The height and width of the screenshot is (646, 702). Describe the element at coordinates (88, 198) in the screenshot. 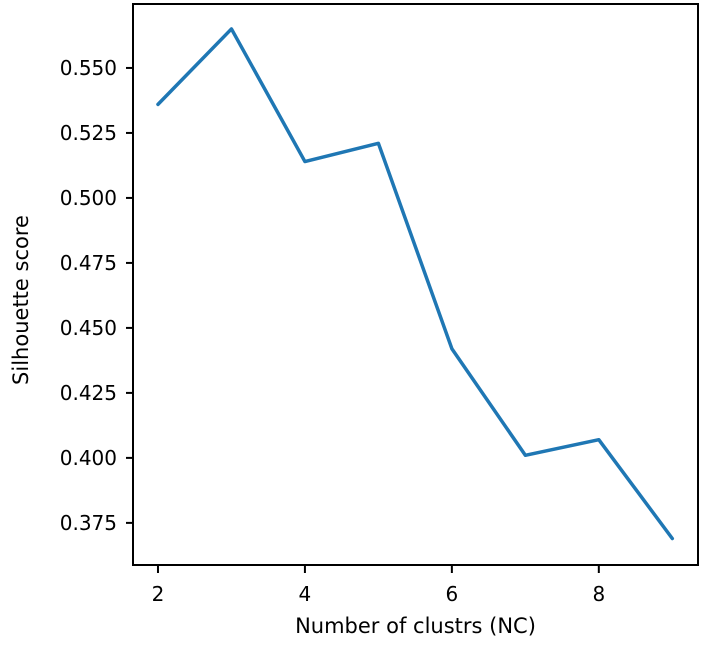

I see `y-tick-label: 0.500` at that location.